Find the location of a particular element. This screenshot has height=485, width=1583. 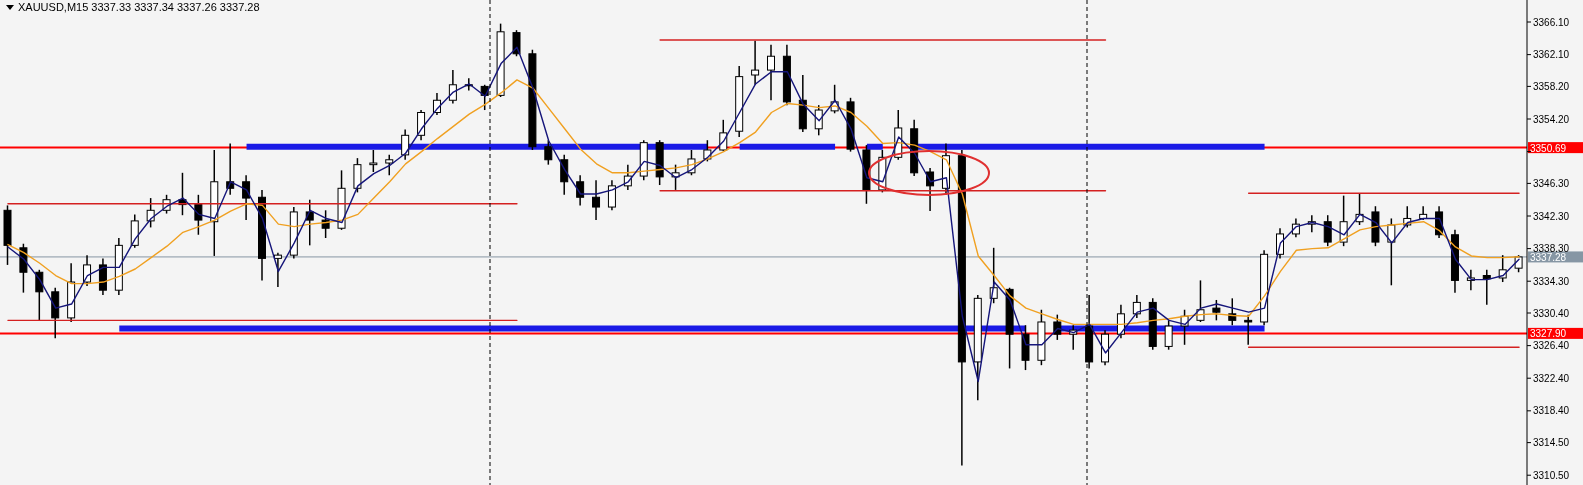

chart-title: XAUUSD,M15 3337.33 3337.34 3337.26 3337.28 is located at coordinates (139, 7).